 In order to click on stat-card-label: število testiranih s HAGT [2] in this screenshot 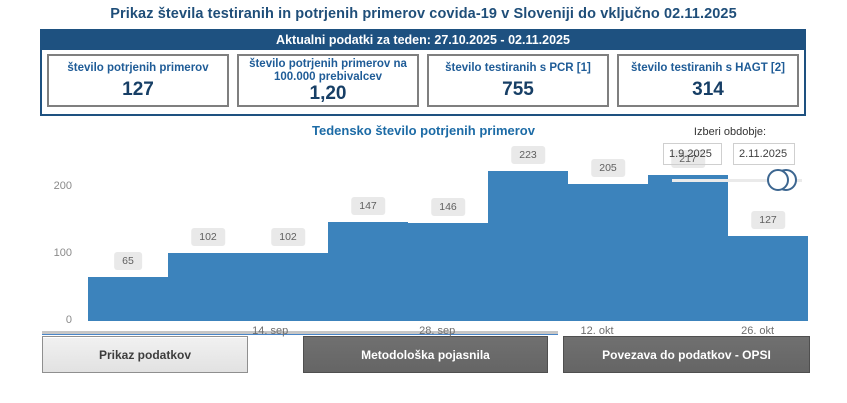, I will do `click(707, 68)`.